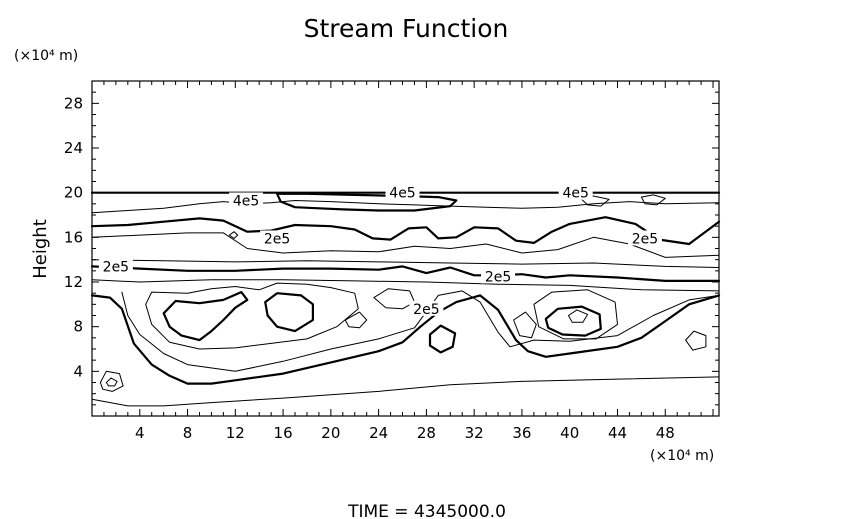 The height and width of the screenshot is (519, 854). Describe the element at coordinates (73, 103) in the screenshot. I see `y-tick-label: 28` at that location.